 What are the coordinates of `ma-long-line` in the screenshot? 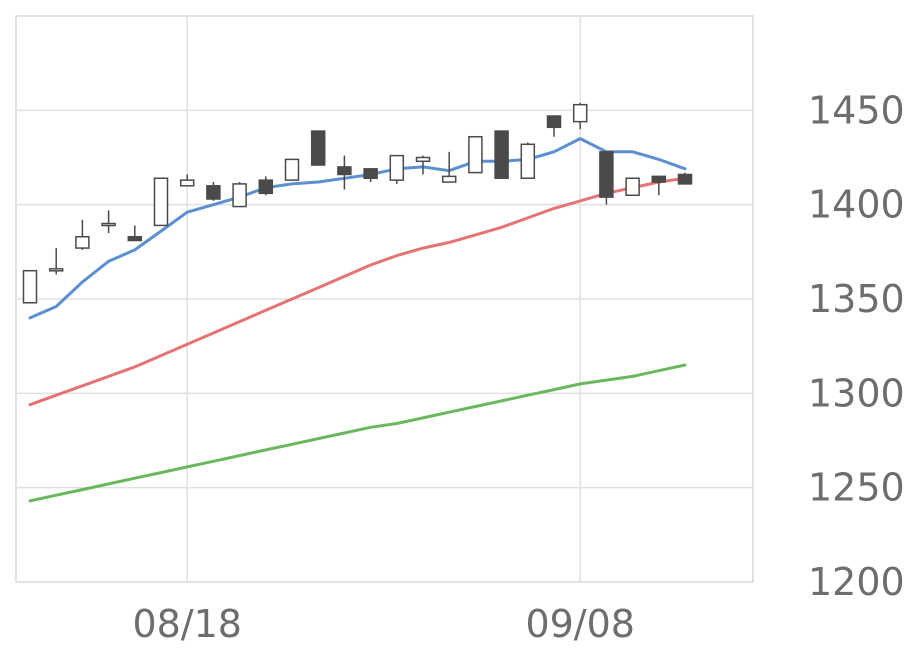 It's located at (357, 433).